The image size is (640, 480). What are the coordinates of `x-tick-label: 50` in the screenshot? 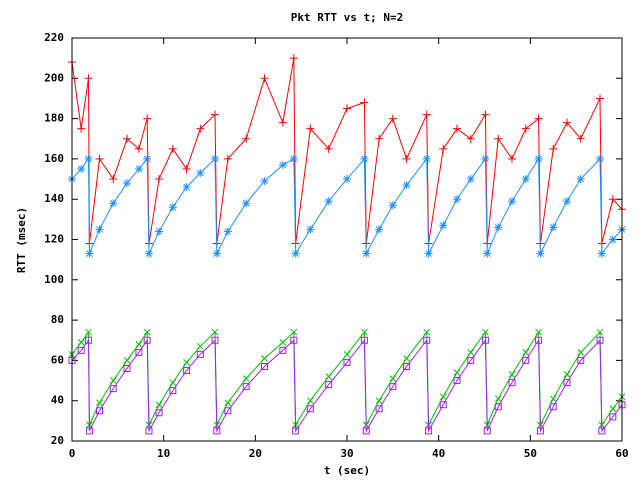 It's located at (530, 453).